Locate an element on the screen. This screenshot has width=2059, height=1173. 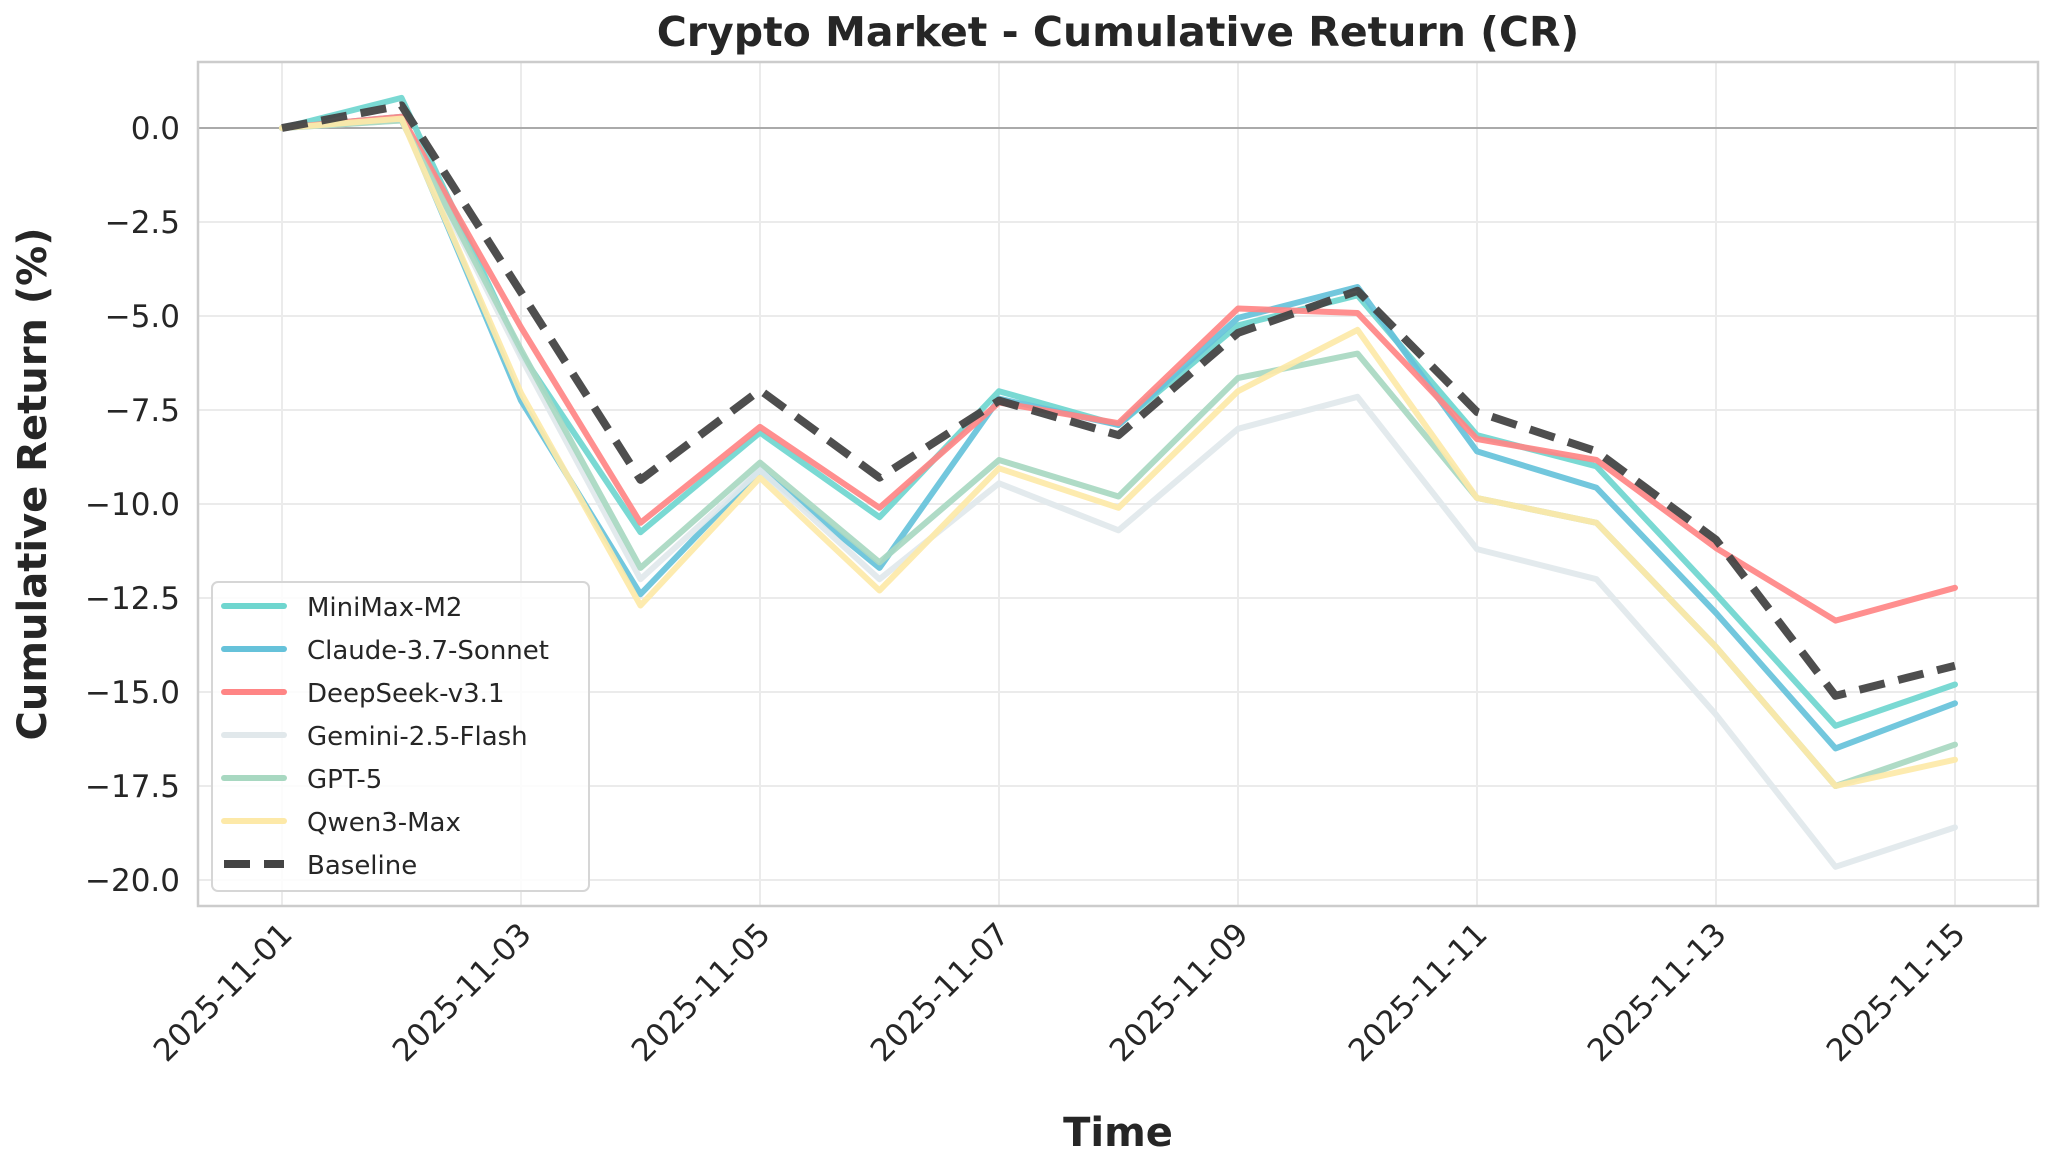
y-tick-label: −15.0 is located at coordinates (132, 693).